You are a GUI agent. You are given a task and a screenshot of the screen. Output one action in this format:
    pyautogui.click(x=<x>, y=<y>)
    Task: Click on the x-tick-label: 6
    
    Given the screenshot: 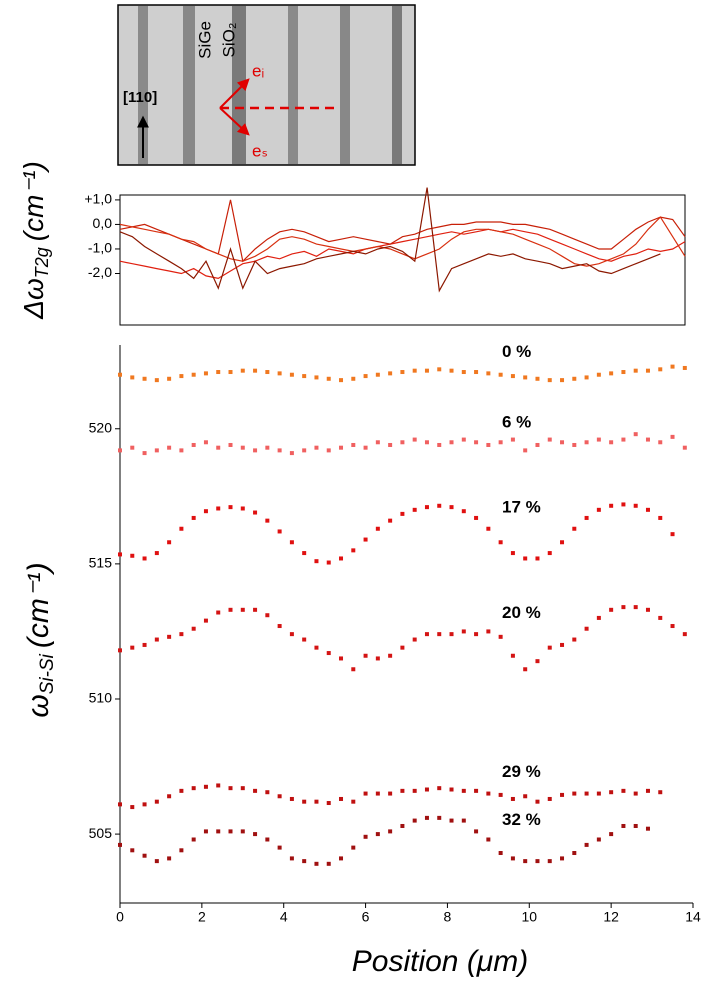 What is the action you would take?
    pyautogui.click(x=366, y=917)
    